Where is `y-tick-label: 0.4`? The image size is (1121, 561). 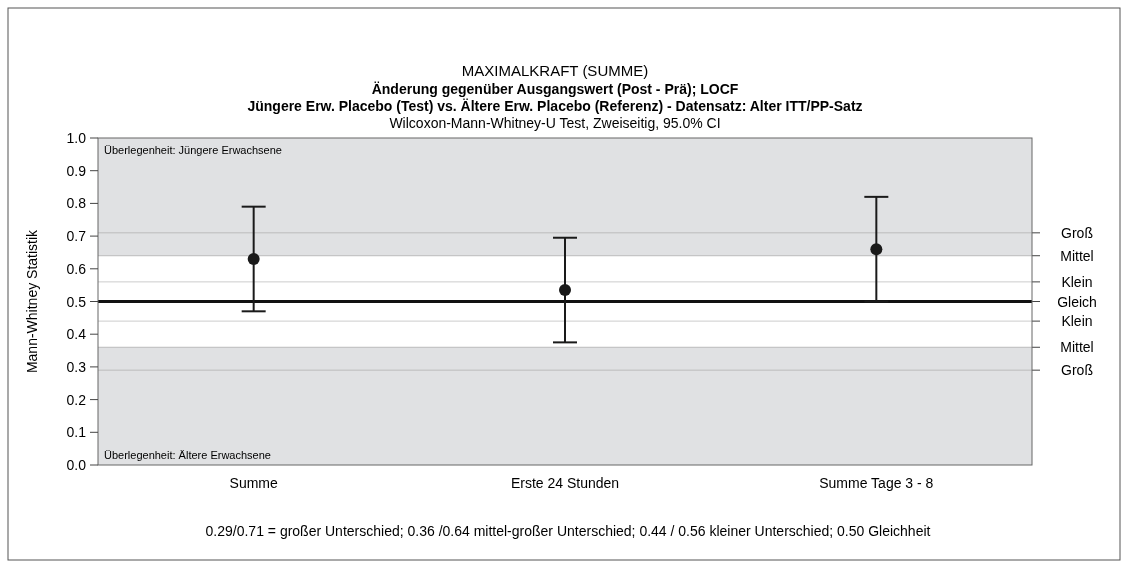
y-tick-label: 0.4 is located at coordinates (76, 334).